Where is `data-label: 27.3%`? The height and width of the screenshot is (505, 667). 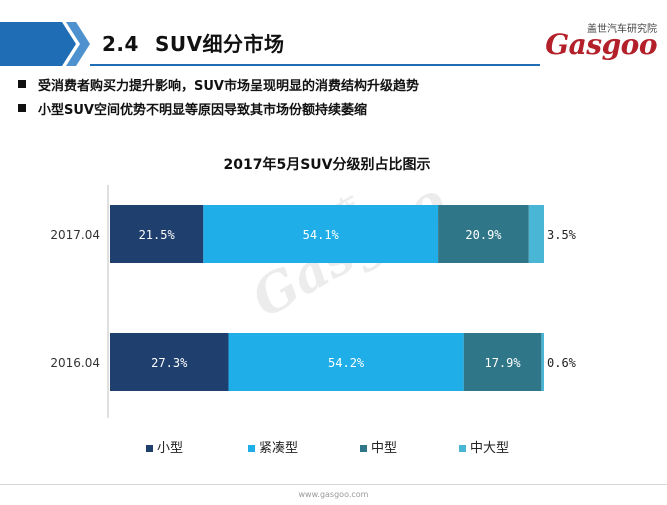 data-label: 27.3% is located at coordinates (169, 363).